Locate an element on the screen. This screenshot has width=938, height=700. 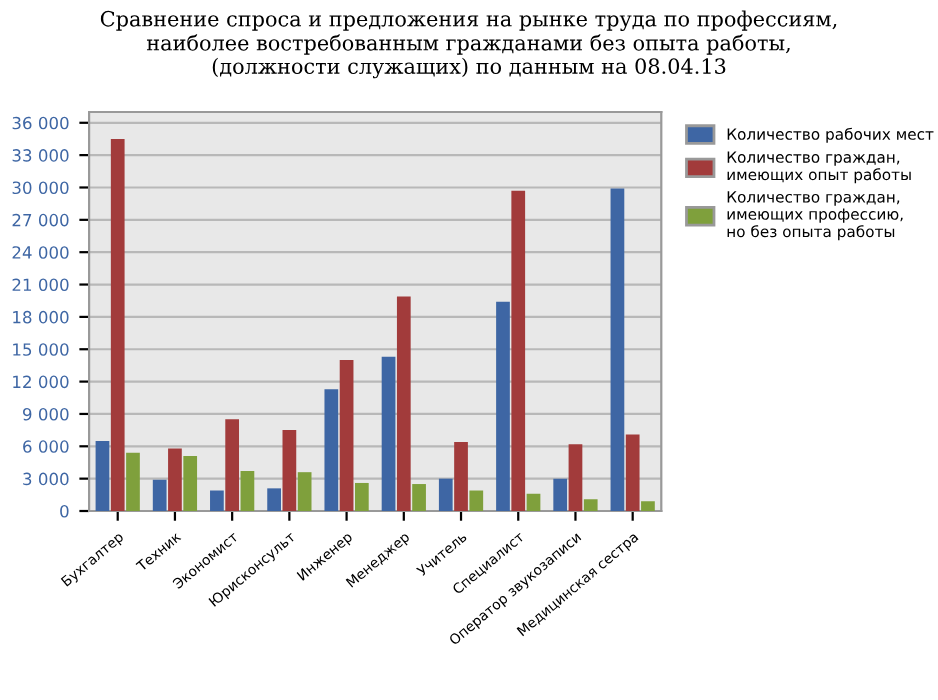
y-tick-label: 12 000 is located at coordinates (41, 382).